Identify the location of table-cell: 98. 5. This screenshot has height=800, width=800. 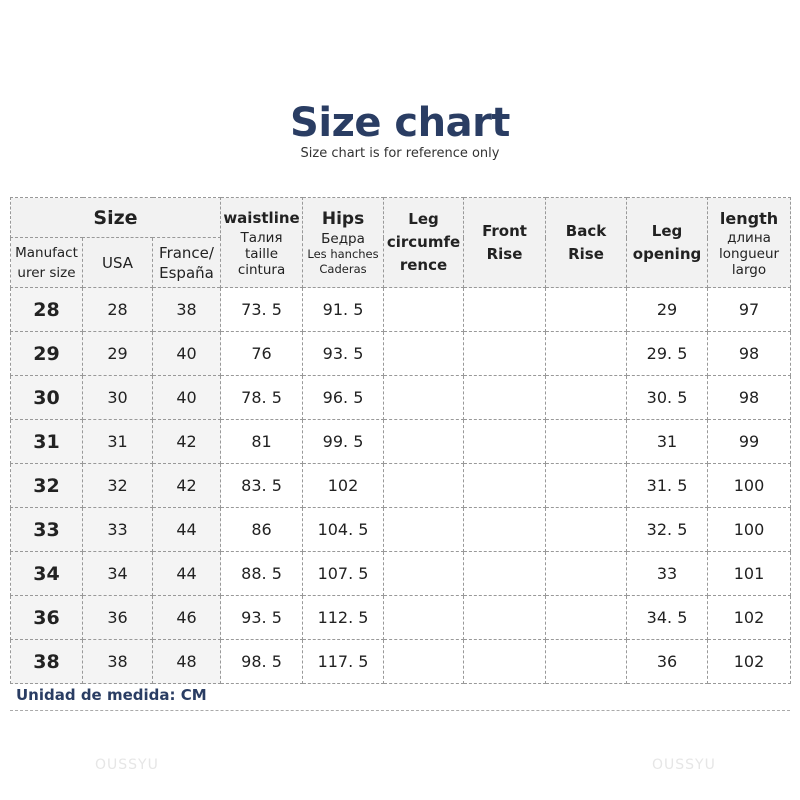
(262, 661).